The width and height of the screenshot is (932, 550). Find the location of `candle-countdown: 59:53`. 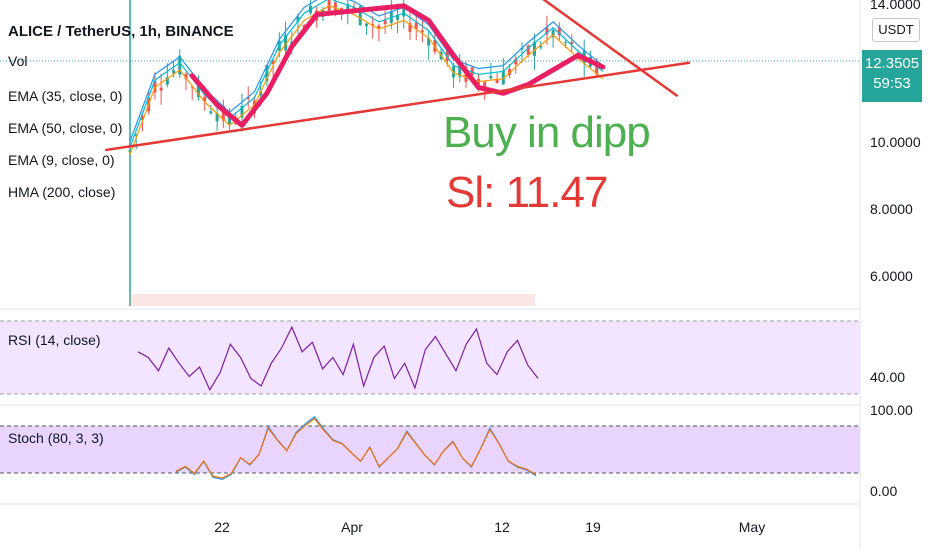

candle-countdown: 59:53 is located at coordinates (892, 83).